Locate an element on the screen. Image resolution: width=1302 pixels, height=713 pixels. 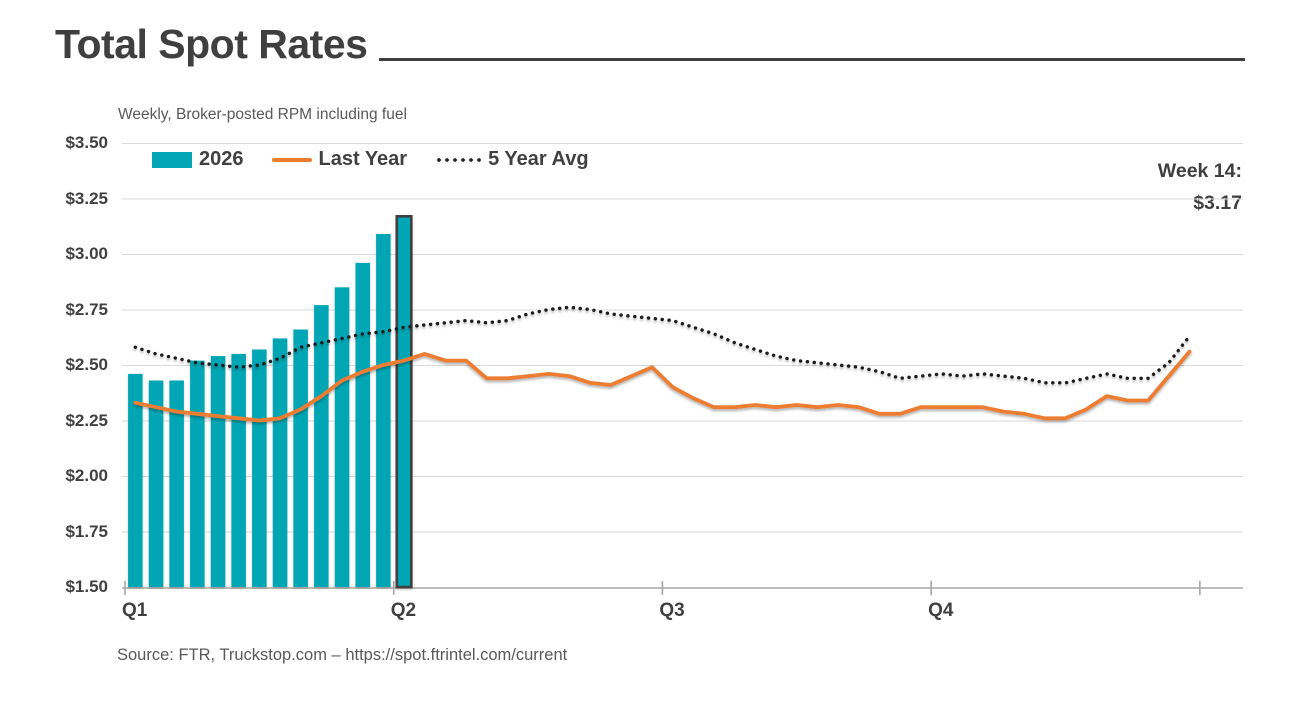
legend-item-last-year: Last Year is located at coordinates (339, 159).